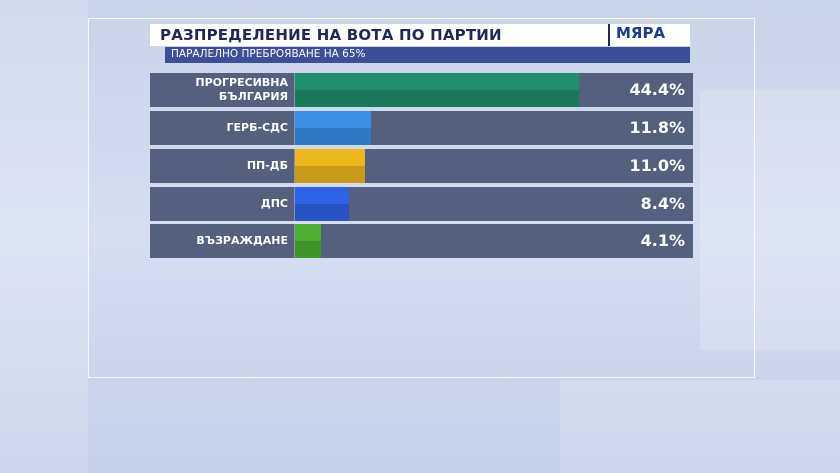 The width and height of the screenshot is (840, 473). I want to click on title-bar: РАЗПРЕДЕЛЕНИЕ НА ВОТА ПО ПАРТИИ, so click(420, 35).